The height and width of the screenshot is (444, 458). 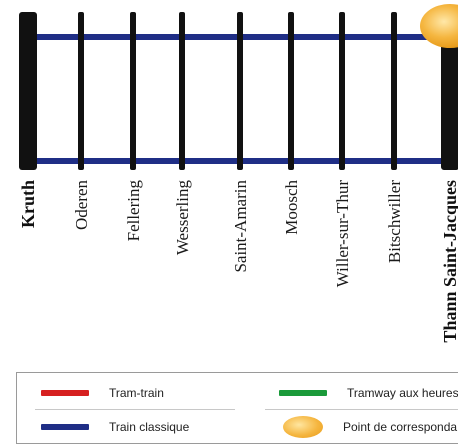 I want to click on legend-divider-left, so click(x=135, y=409).